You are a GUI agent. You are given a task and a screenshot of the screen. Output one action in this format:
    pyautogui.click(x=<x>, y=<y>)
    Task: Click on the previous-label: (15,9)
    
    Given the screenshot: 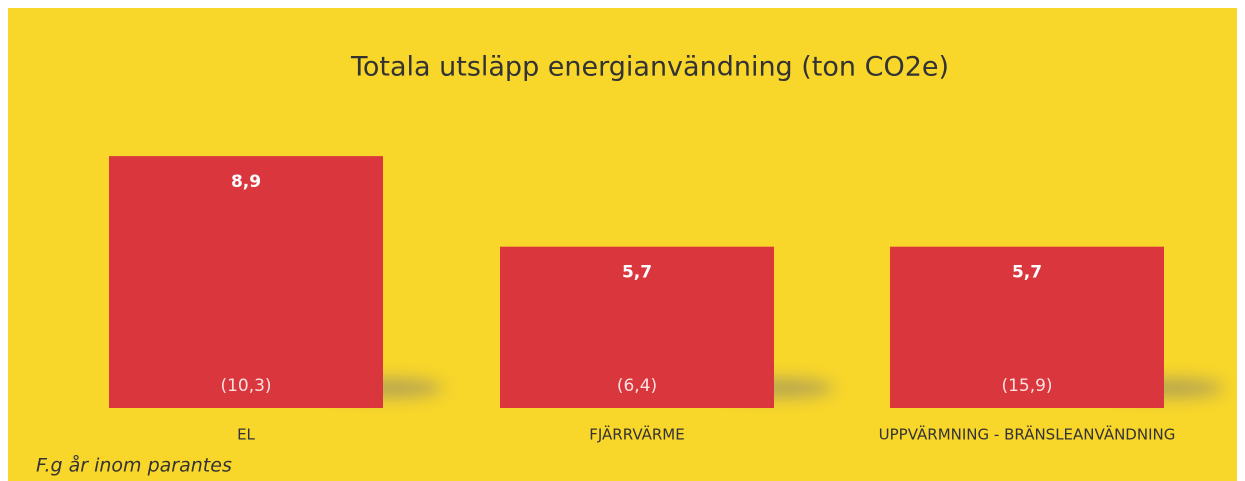 What is the action you would take?
    pyautogui.click(x=1026, y=386)
    